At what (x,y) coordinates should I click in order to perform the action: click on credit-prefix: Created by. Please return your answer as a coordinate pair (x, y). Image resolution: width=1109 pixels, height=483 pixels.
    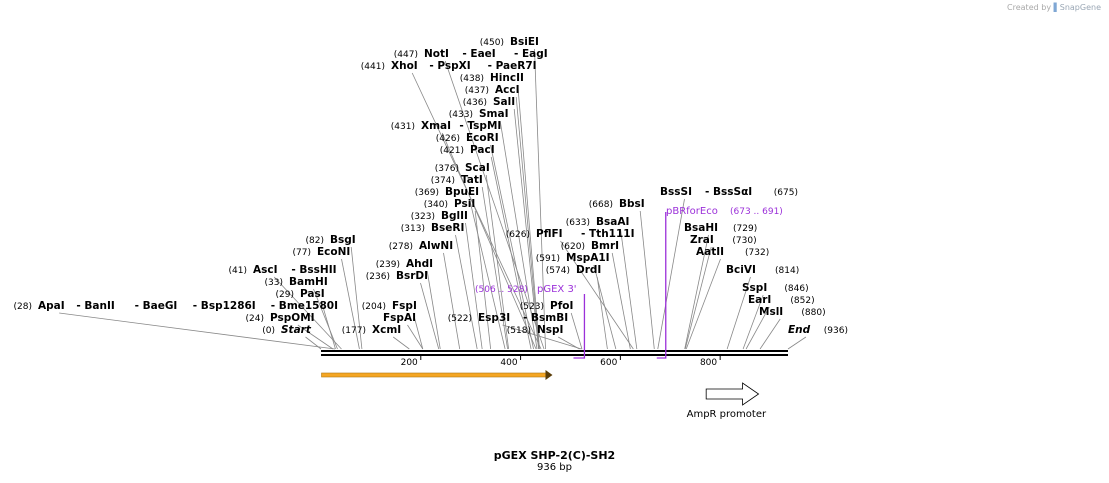
    Looking at the image, I should click on (1029, 7).